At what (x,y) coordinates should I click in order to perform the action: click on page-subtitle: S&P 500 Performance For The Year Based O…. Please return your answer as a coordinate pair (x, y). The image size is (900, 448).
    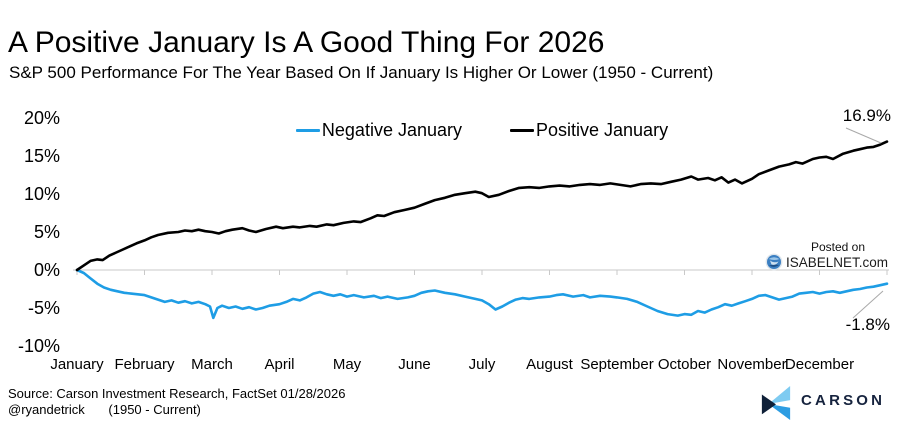
    Looking at the image, I should click on (361, 72).